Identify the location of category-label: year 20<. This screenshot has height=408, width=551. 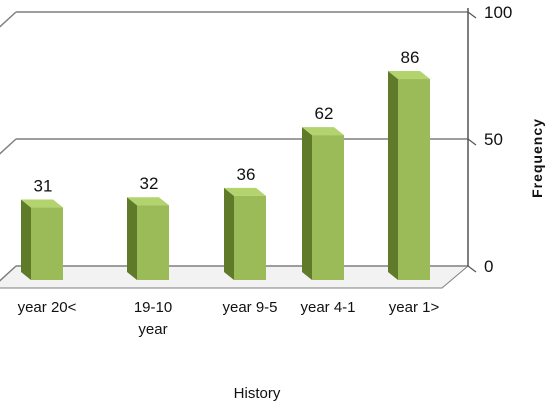
(47, 307).